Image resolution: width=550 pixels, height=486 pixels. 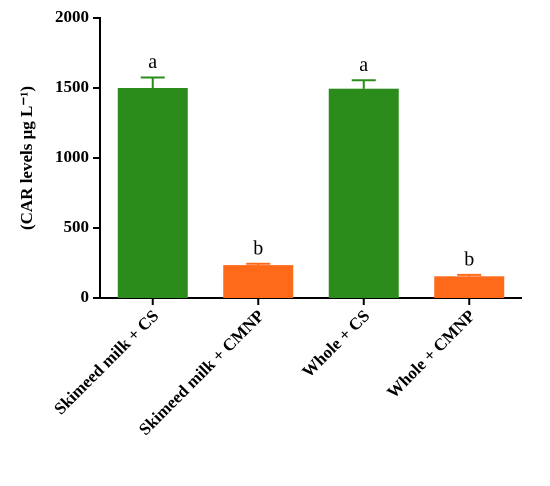 What do you see at coordinates (431, 354) in the screenshot?
I see `x-tick-label: Whole + CMNP` at bounding box center [431, 354].